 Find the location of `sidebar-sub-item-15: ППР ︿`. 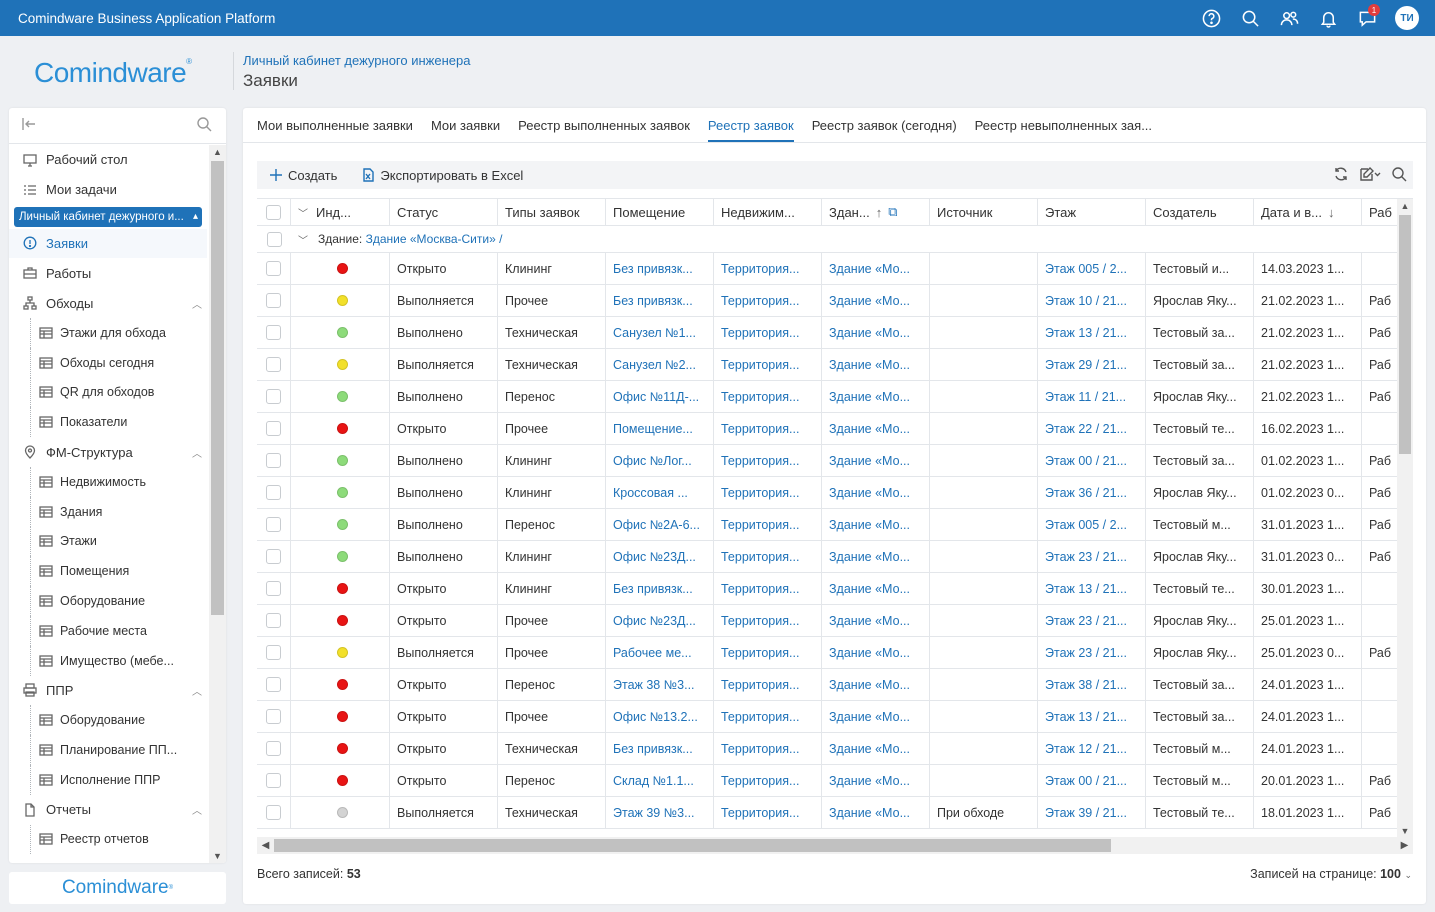

sidebar-sub-item-15: ППР ︿ is located at coordinates (108, 691).